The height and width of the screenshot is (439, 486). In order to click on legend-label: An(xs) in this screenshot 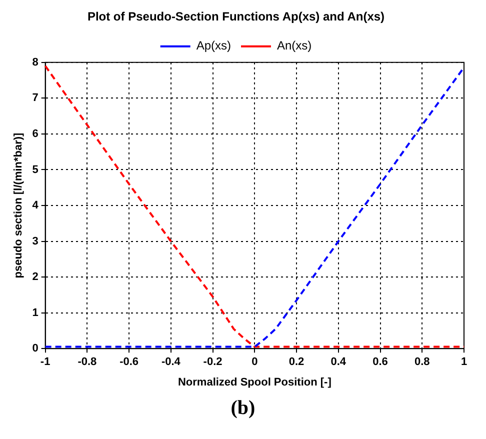, I will do `click(294, 45)`.